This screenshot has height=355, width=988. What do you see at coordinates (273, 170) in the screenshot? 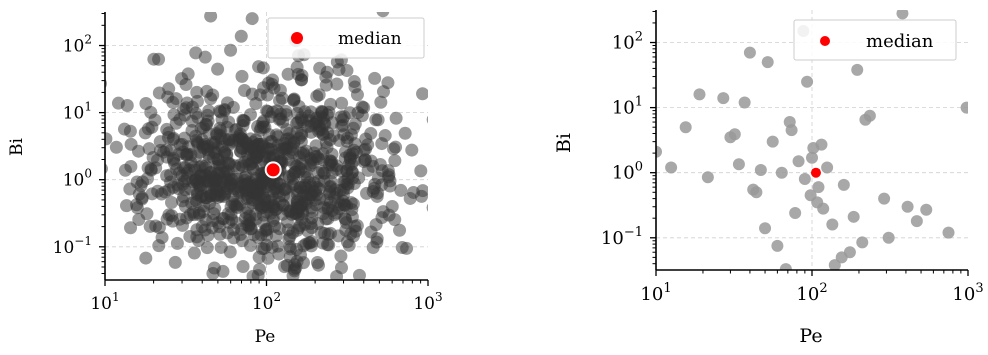
I see `median-marker-layer` at bounding box center [273, 170].